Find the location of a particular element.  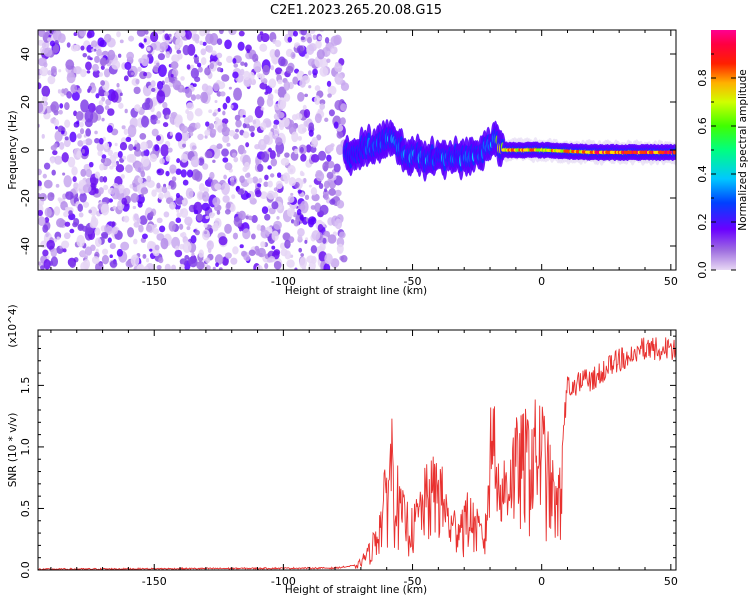

y-tick-label: 1.5 is located at coordinates (25, 386).